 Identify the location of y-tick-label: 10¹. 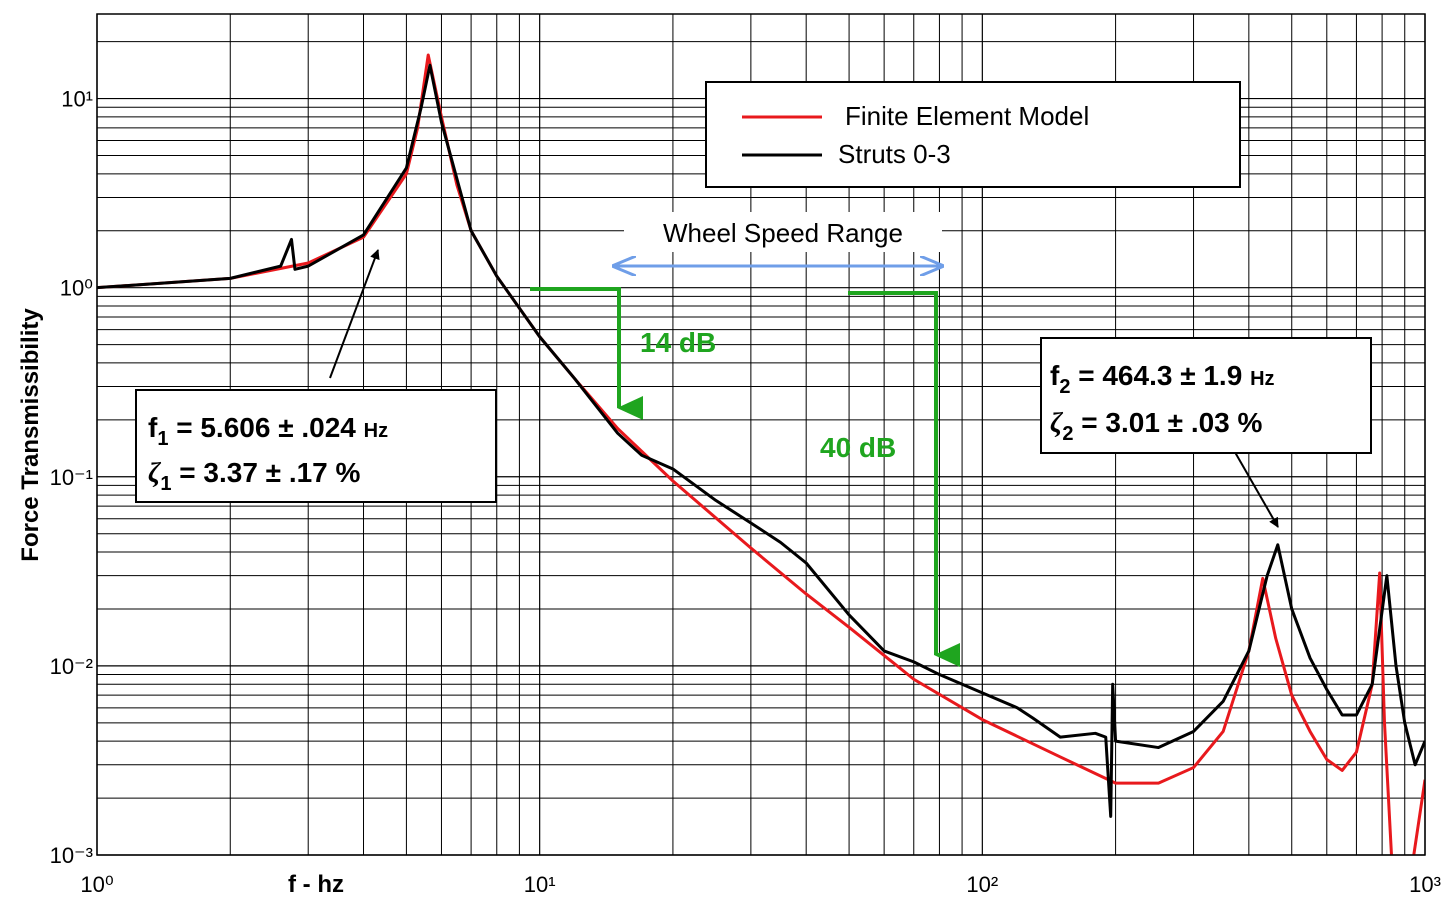
(77, 99).